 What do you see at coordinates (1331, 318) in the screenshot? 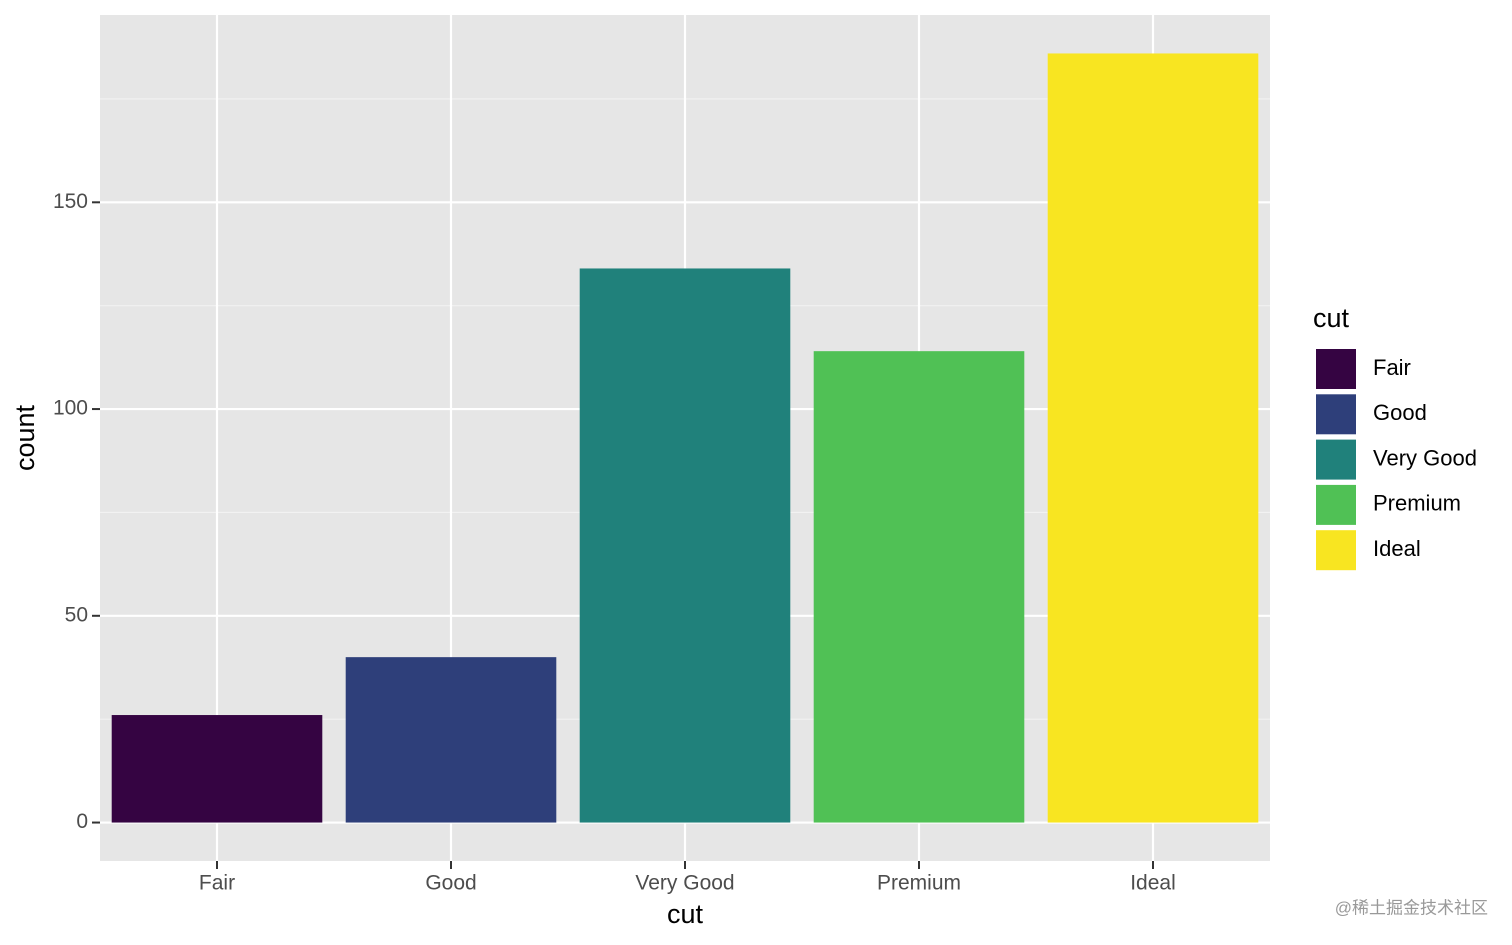
I see `legend-title: cut` at bounding box center [1331, 318].